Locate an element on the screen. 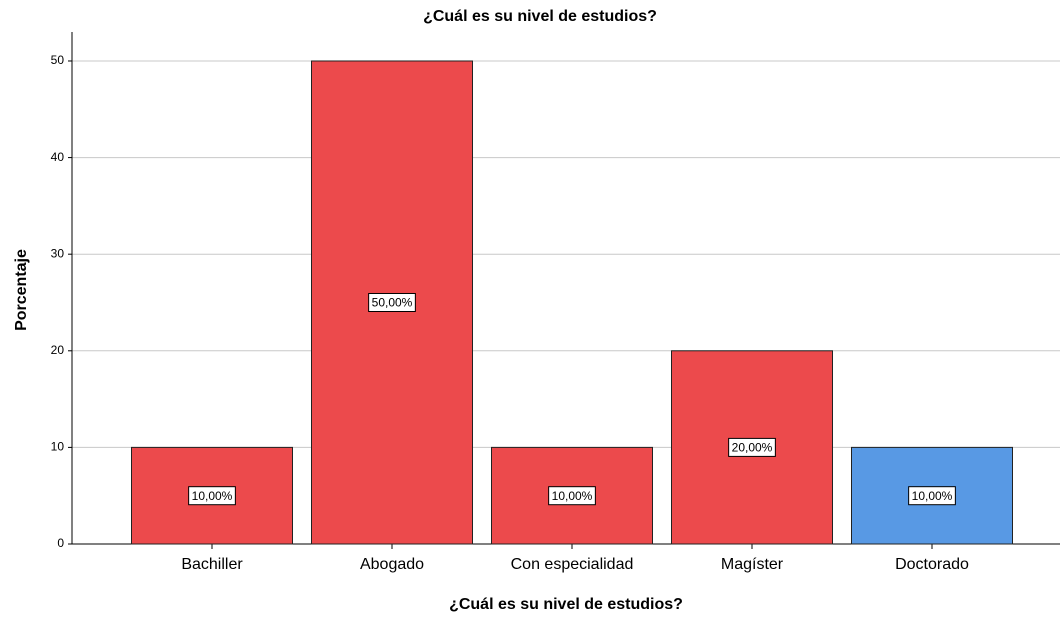 The height and width of the screenshot is (619, 1060). y-axis-title: Porcentaje is located at coordinates (21, 290).